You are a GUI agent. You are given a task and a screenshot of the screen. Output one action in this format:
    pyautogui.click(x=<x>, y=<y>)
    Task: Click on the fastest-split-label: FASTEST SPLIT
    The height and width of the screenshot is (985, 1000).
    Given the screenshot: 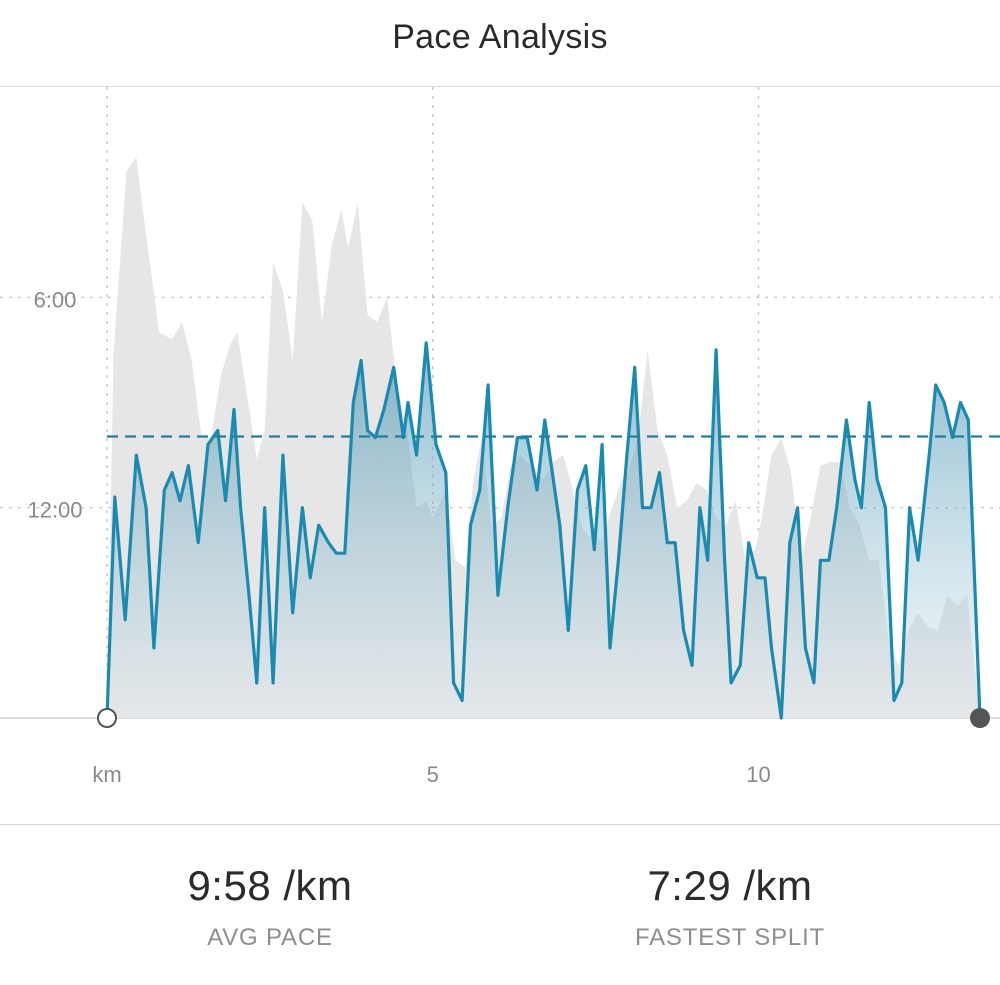 What is the action you would take?
    pyautogui.click(x=729, y=937)
    